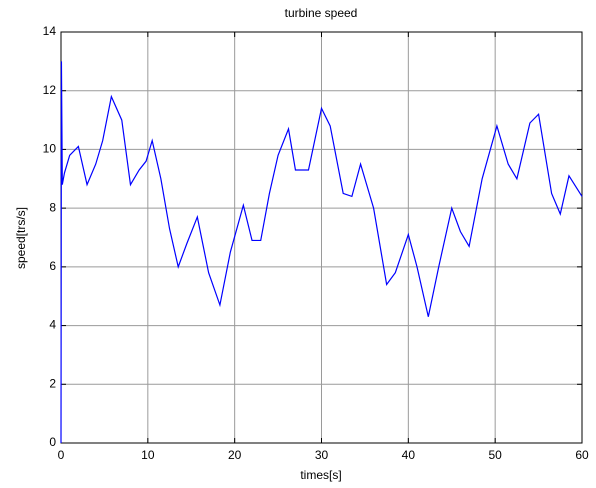 The height and width of the screenshot is (488, 596). What do you see at coordinates (320, 475) in the screenshot?
I see `x-axis-label: times[s]` at bounding box center [320, 475].